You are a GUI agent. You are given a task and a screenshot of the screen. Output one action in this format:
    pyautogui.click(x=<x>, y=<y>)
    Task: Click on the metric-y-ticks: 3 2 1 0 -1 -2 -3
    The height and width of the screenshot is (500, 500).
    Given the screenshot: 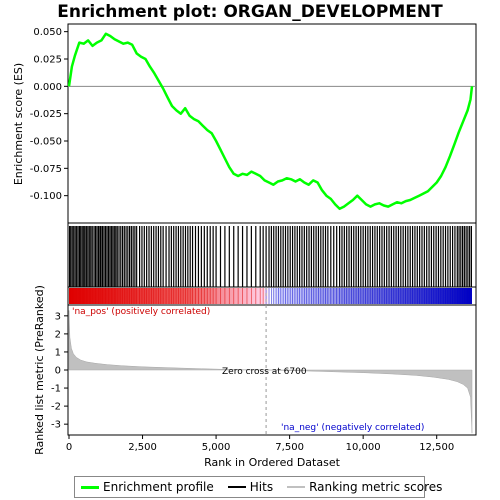 What is the action you would take?
    pyautogui.click(x=59, y=371)
    